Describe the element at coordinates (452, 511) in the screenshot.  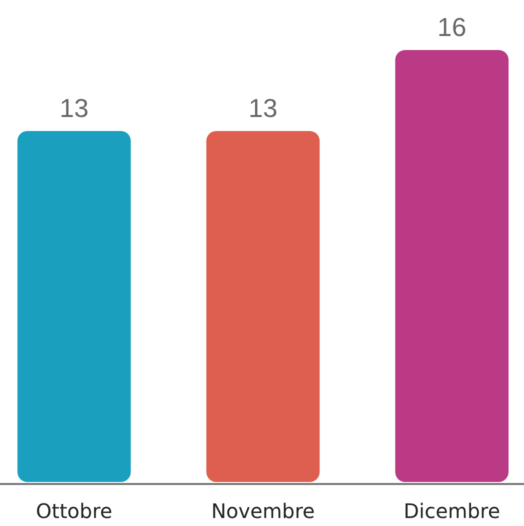
I see `x-tick-label: Dicembre` at that location.